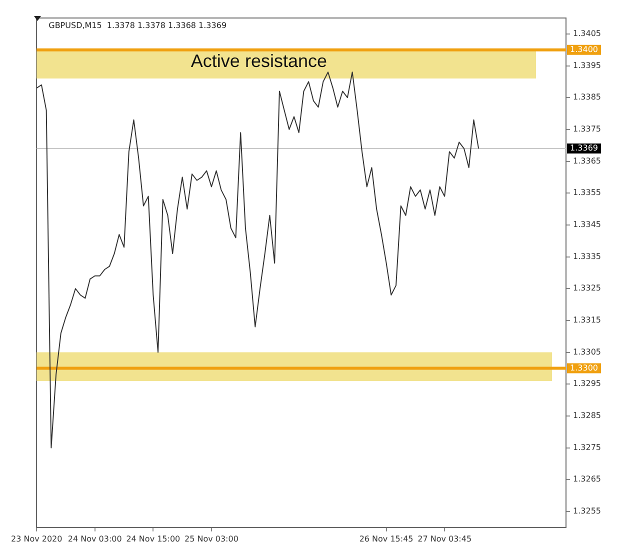 Image resolution: width=620 pixels, height=555 pixels. Describe the element at coordinates (211, 539) in the screenshot. I see `x-tick-label: 25 Nov 03:00` at that location.